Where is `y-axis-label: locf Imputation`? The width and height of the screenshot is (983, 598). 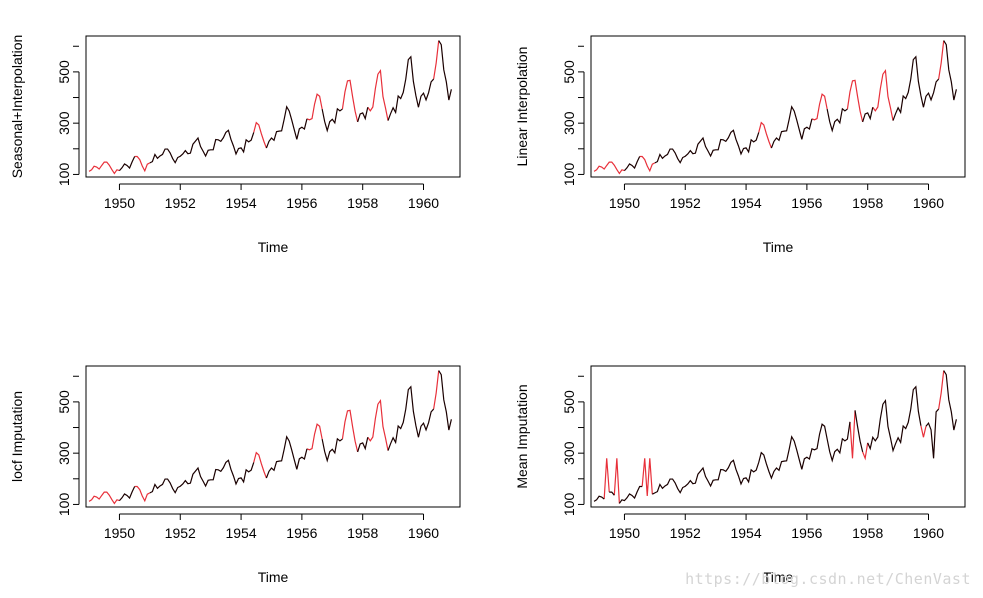 y-axis-label: locf Imputation is located at coordinates (17, 436).